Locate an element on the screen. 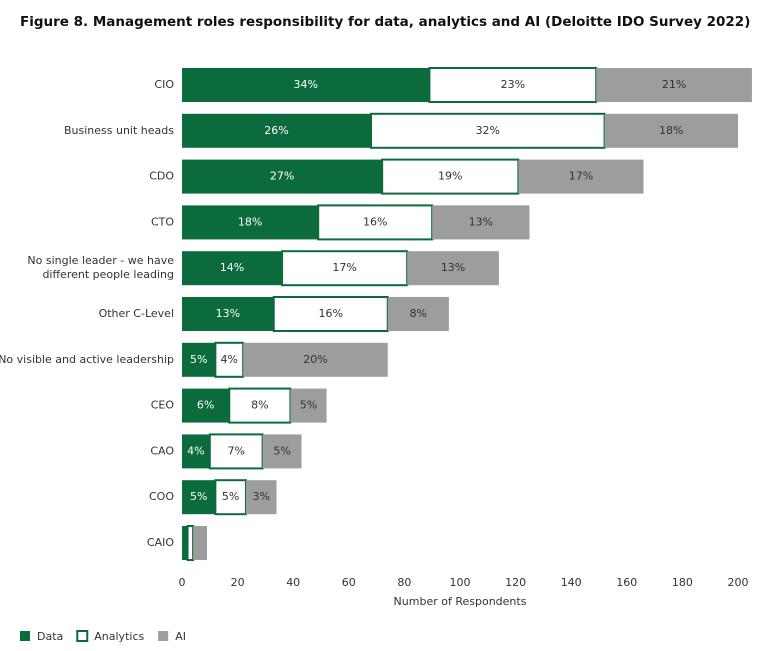  x-tick-label: 140 is located at coordinates (571, 582).